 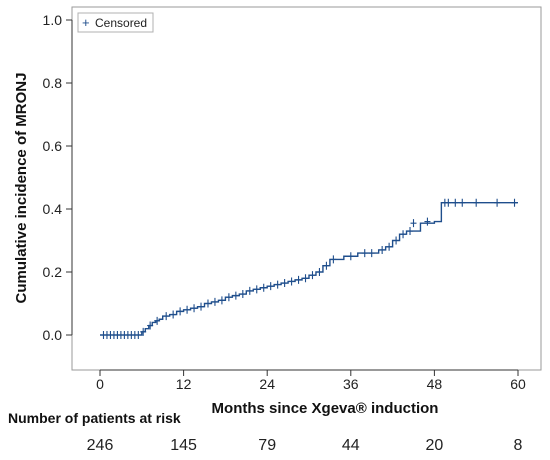 I want to click on x-tick-label: 48, so click(x=435, y=384).